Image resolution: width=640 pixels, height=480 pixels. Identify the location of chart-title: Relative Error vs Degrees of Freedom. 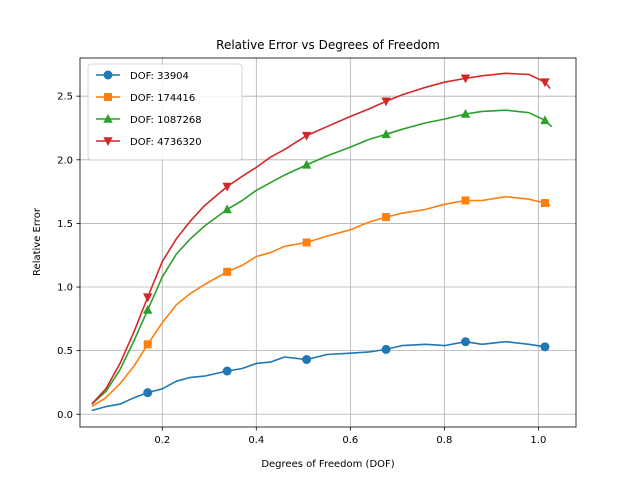
(328, 45).